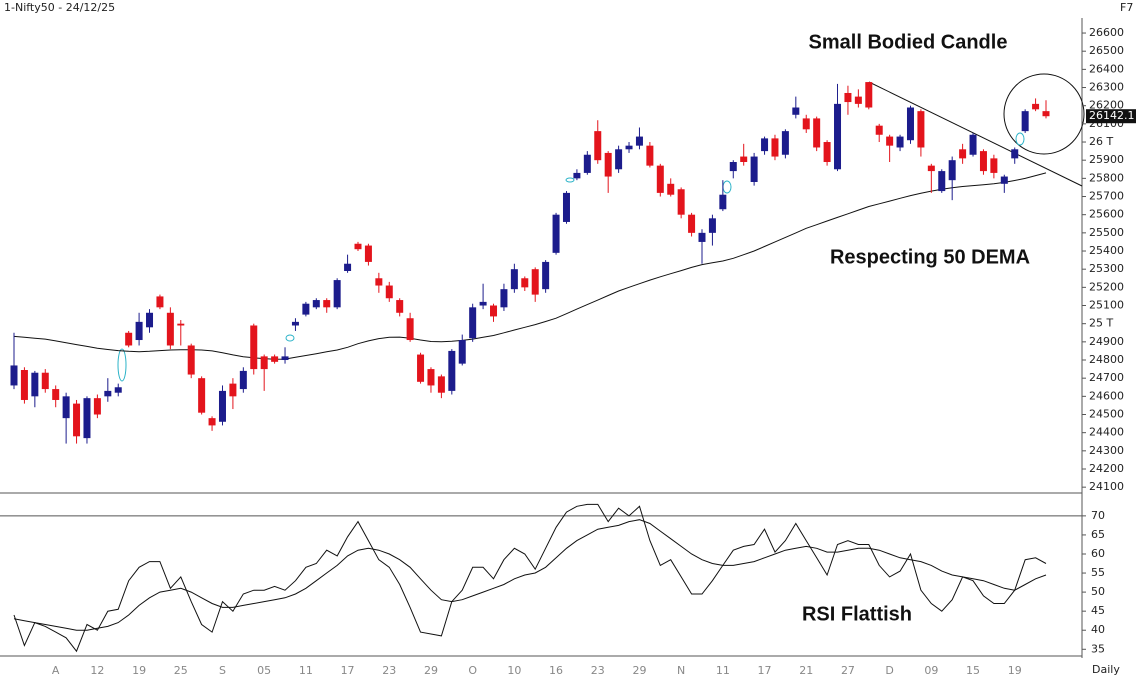  I want to click on x-tick-label: 23, so click(389, 670).